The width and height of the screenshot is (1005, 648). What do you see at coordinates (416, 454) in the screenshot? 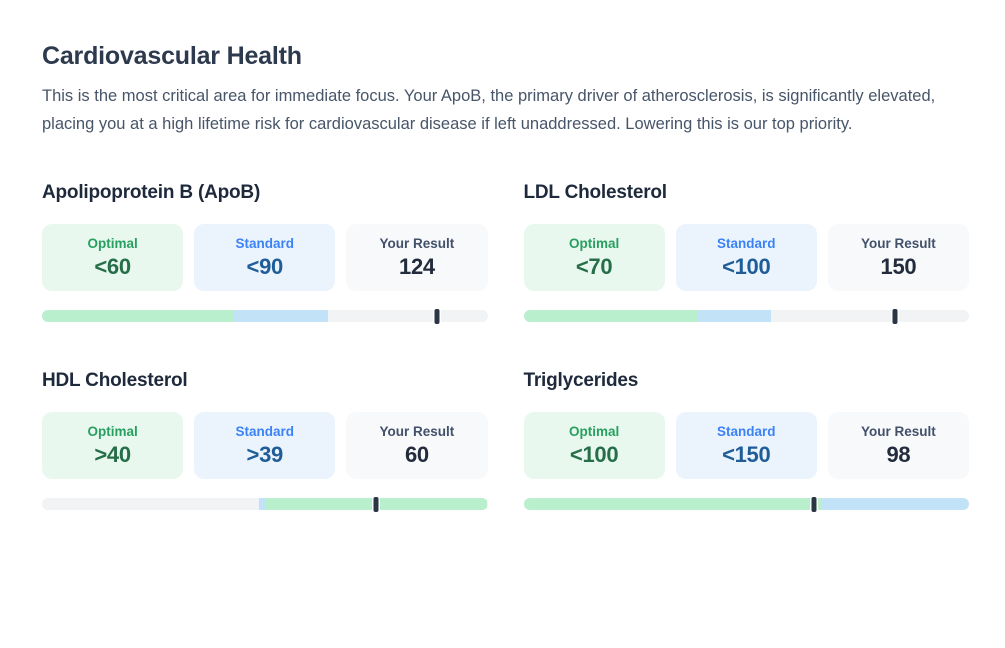
I see `result-value: 60` at bounding box center [416, 454].